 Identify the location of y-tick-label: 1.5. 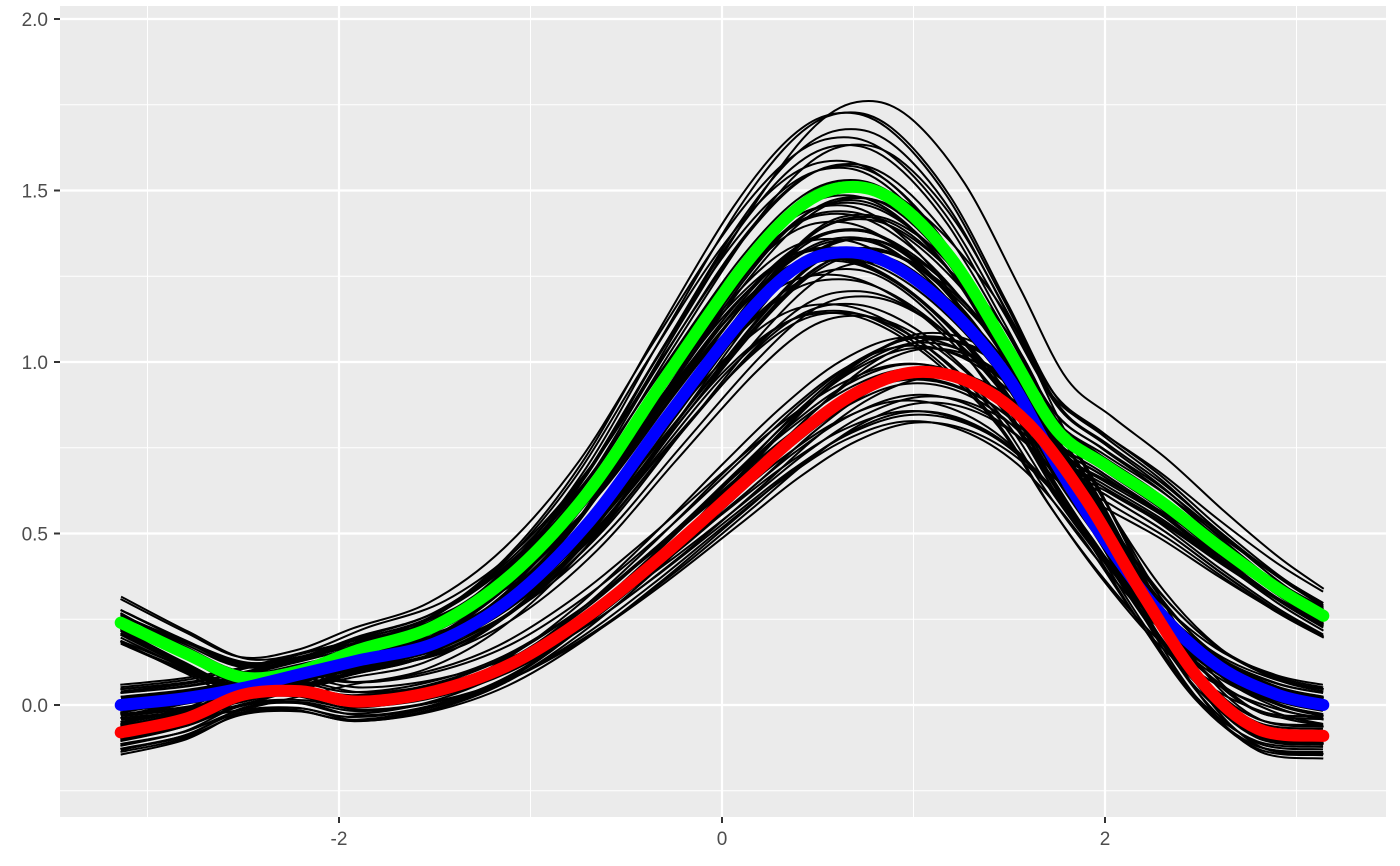
(35, 192).